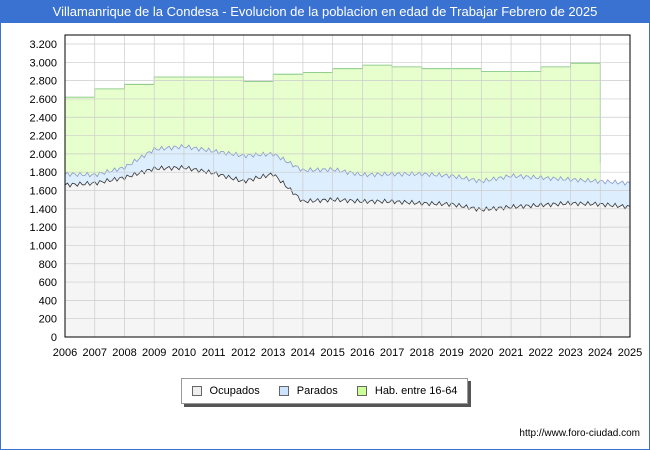 The image size is (650, 450). I want to click on legend-item-ocupados: Ocupados, so click(225, 391).